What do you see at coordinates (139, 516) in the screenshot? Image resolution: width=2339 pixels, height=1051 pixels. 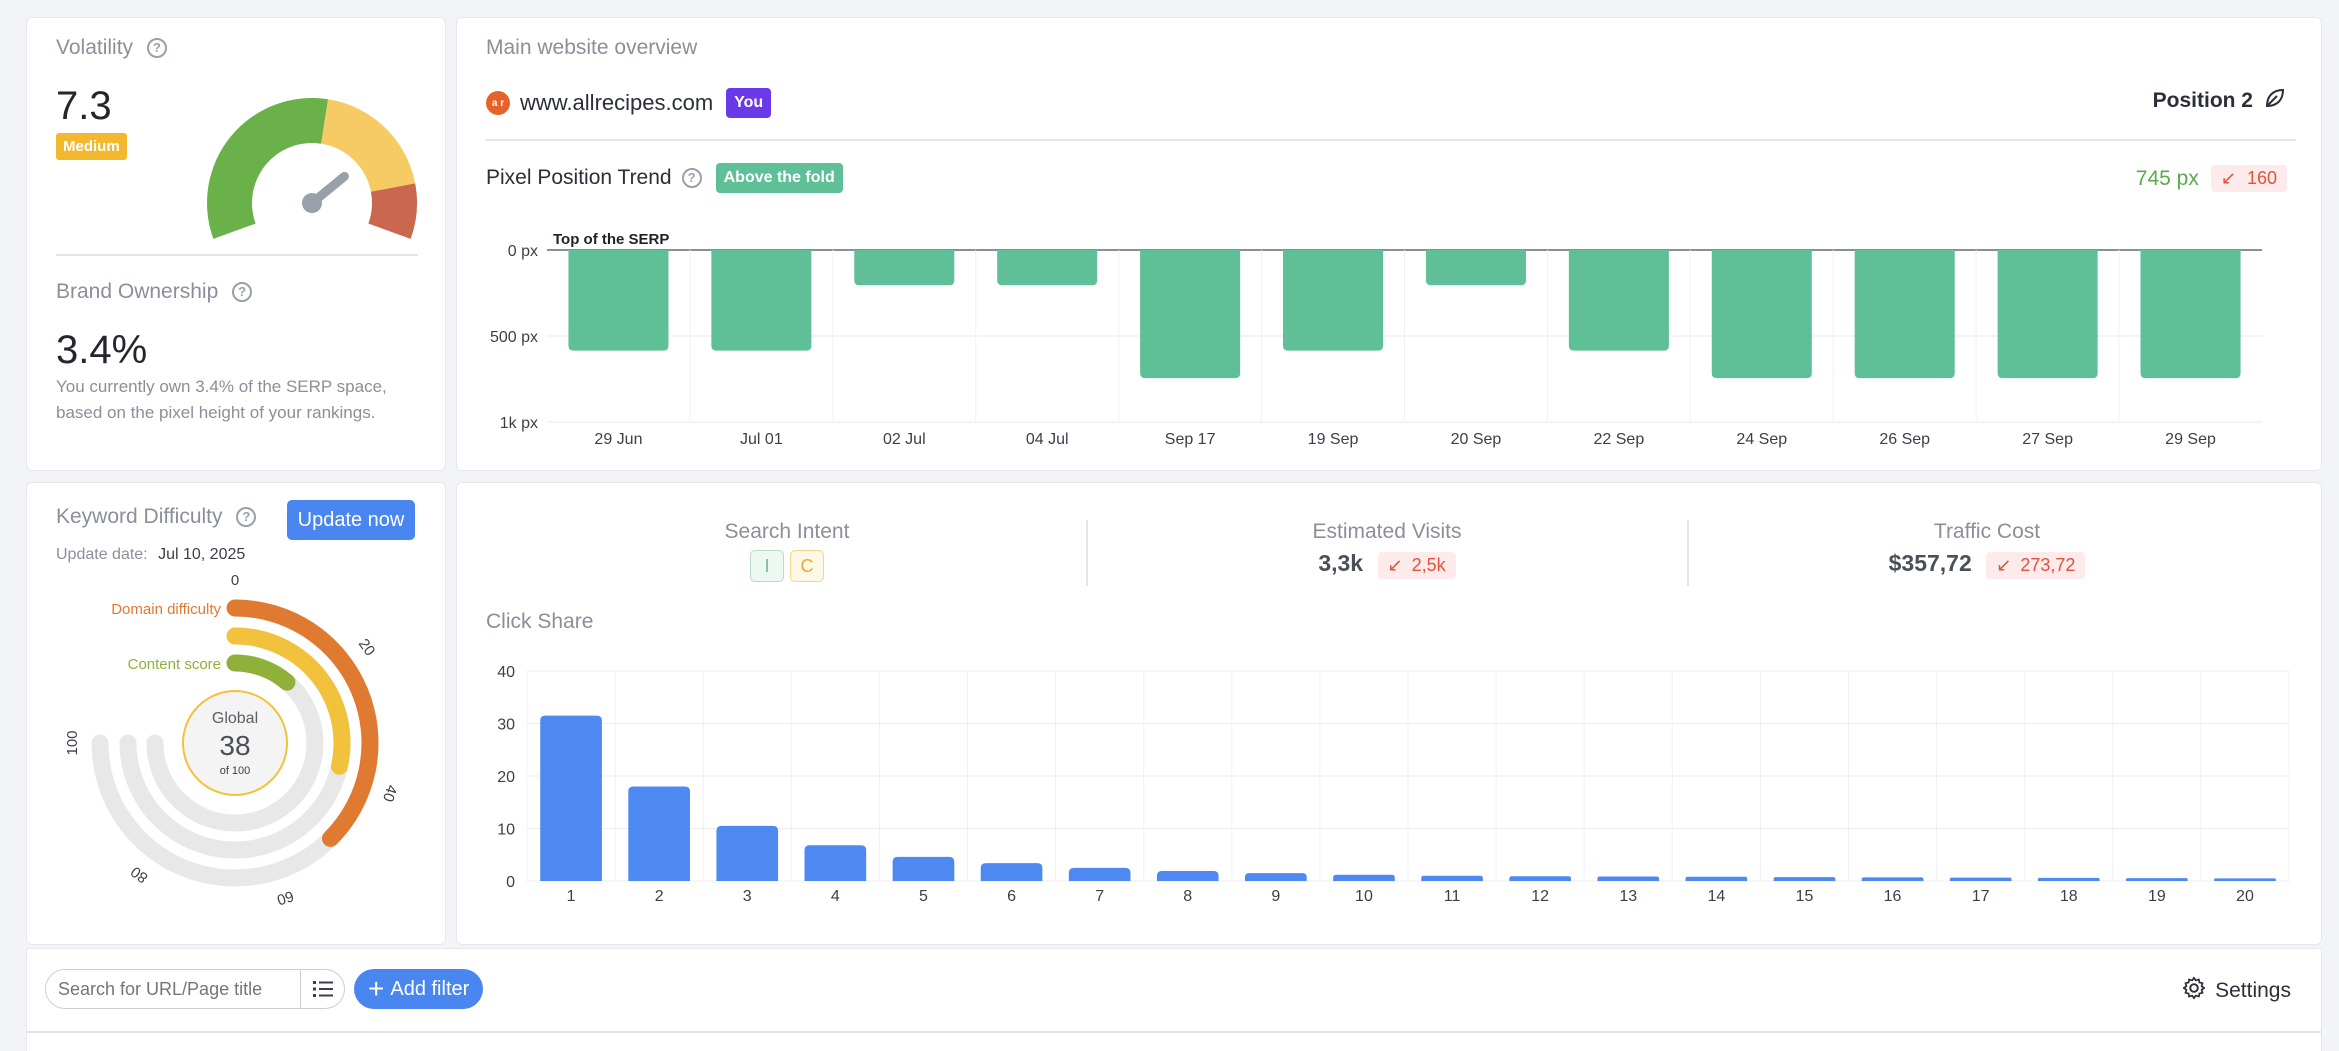 I see `kd-title: Keyword Difficulty` at bounding box center [139, 516].